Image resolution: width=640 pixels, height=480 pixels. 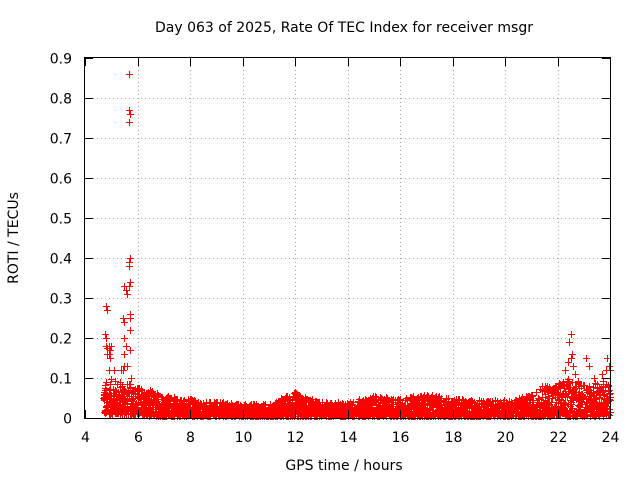 What do you see at coordinates (61, 180) in the screenshot?
I see `y-tick-label: 0.6` at bounding box center [61, 180].